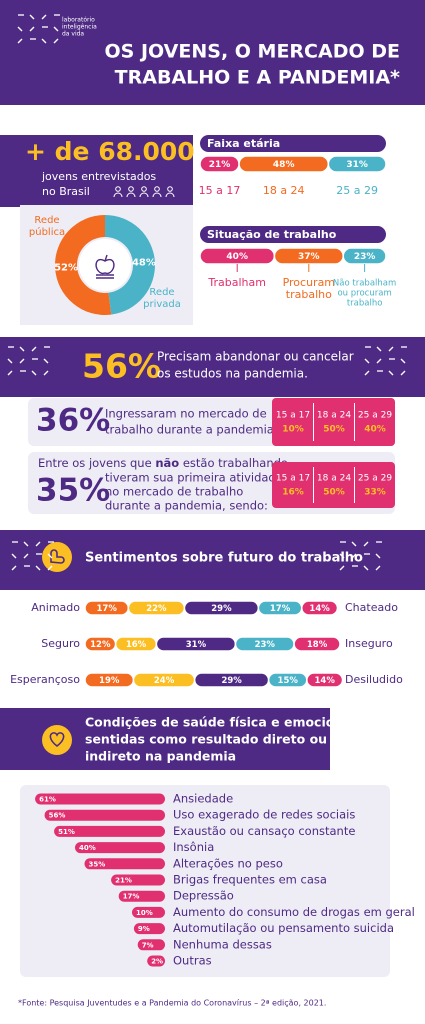  I want to click on health-value: 21%, so click(123, 881).